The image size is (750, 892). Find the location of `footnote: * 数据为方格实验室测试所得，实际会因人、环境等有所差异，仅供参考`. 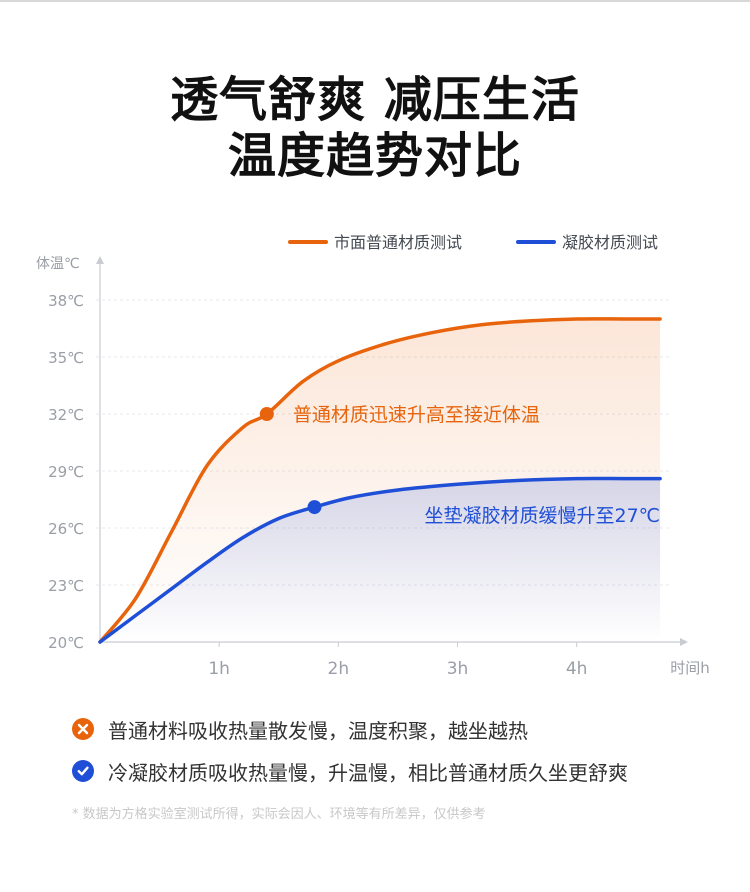

footnote: * 数据为方格实验室测试所得，实际会因人、环境等有所差异，仅供参考 is located at coordinates (279, 814).